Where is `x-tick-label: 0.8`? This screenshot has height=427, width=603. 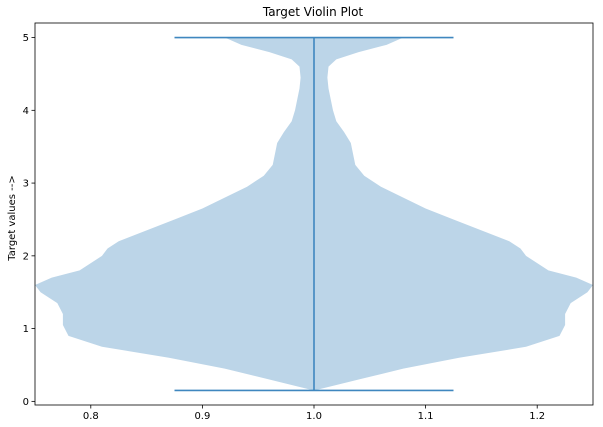 x-tick-label: 0.8 is located at coordinates (91, 416).